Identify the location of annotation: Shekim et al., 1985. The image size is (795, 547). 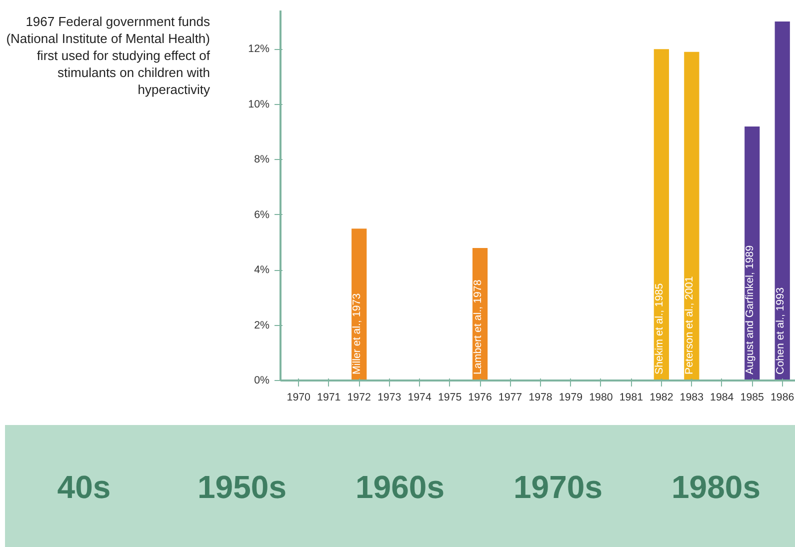
(659, 328).